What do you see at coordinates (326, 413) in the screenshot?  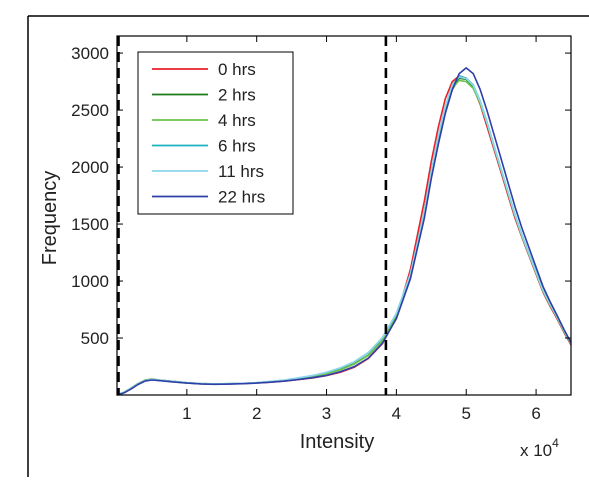 I see `x-tick-label: 3` at bounding box center [326, 413].